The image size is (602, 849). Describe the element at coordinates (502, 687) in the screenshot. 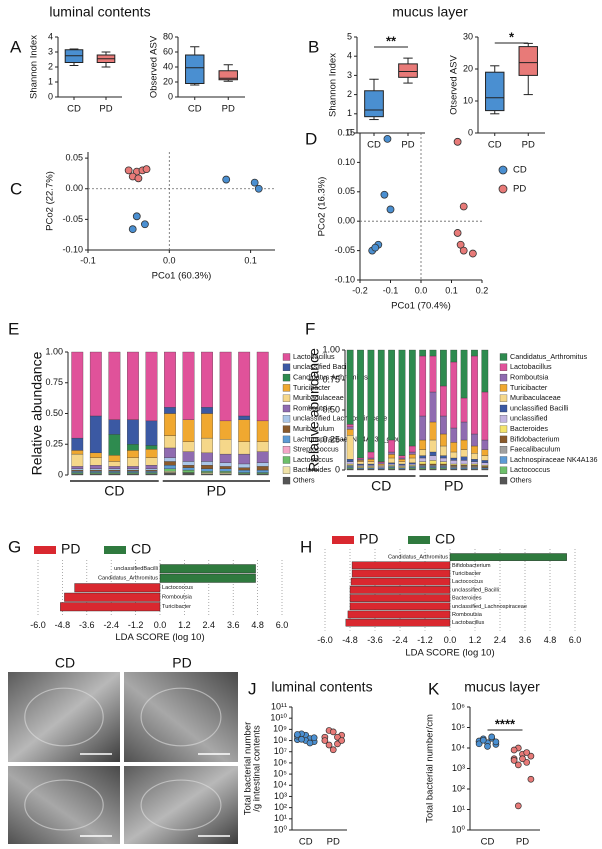

I see `chart-title: mucus layer` at that location.